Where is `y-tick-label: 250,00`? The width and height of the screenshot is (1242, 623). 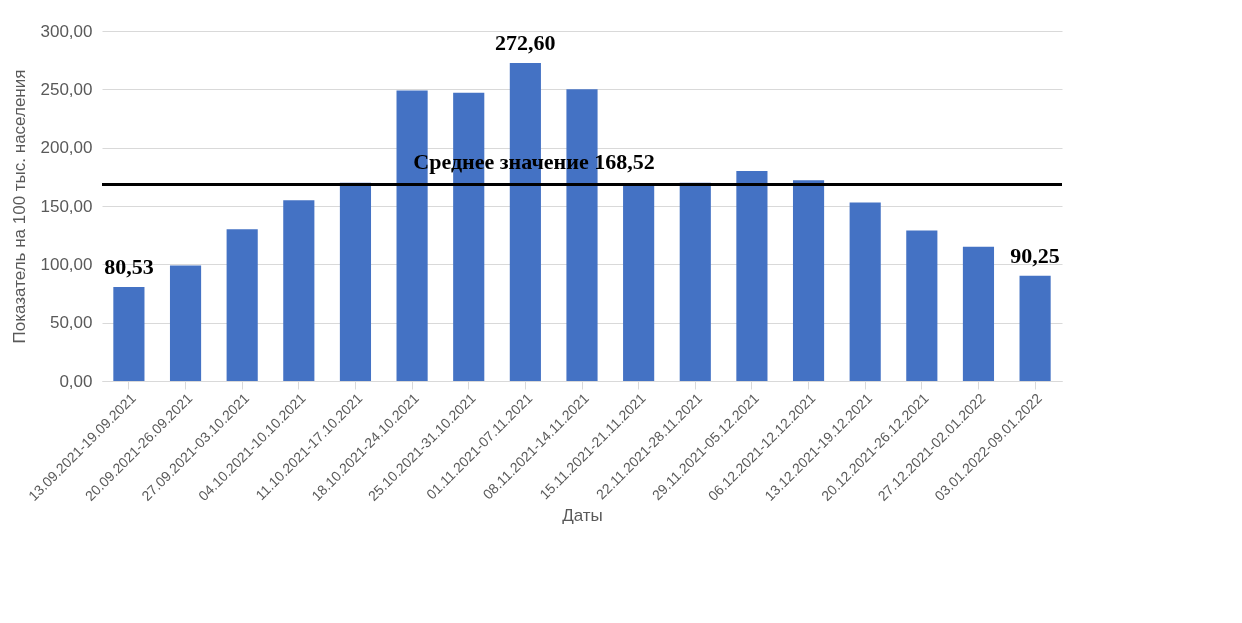 y-tick-label: 250,00 is located at coordinates (66, 89).